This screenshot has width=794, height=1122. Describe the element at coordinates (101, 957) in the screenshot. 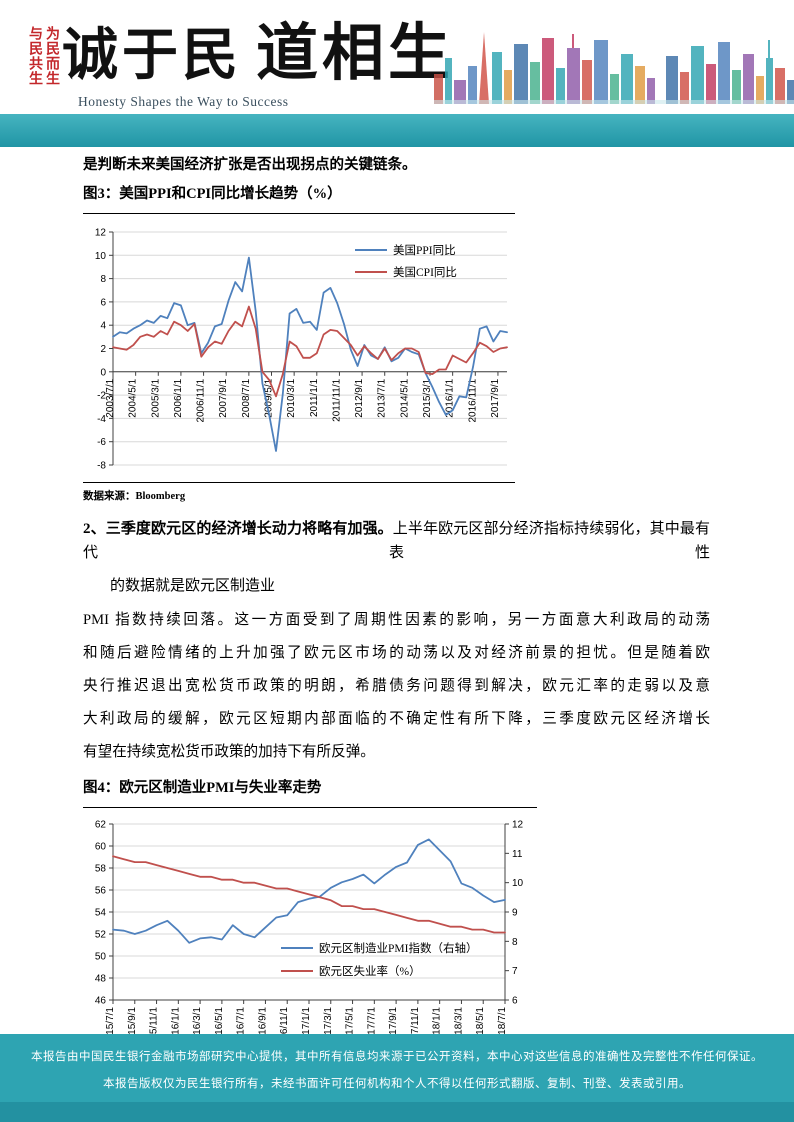

I see `svg-text: 50` at that location.